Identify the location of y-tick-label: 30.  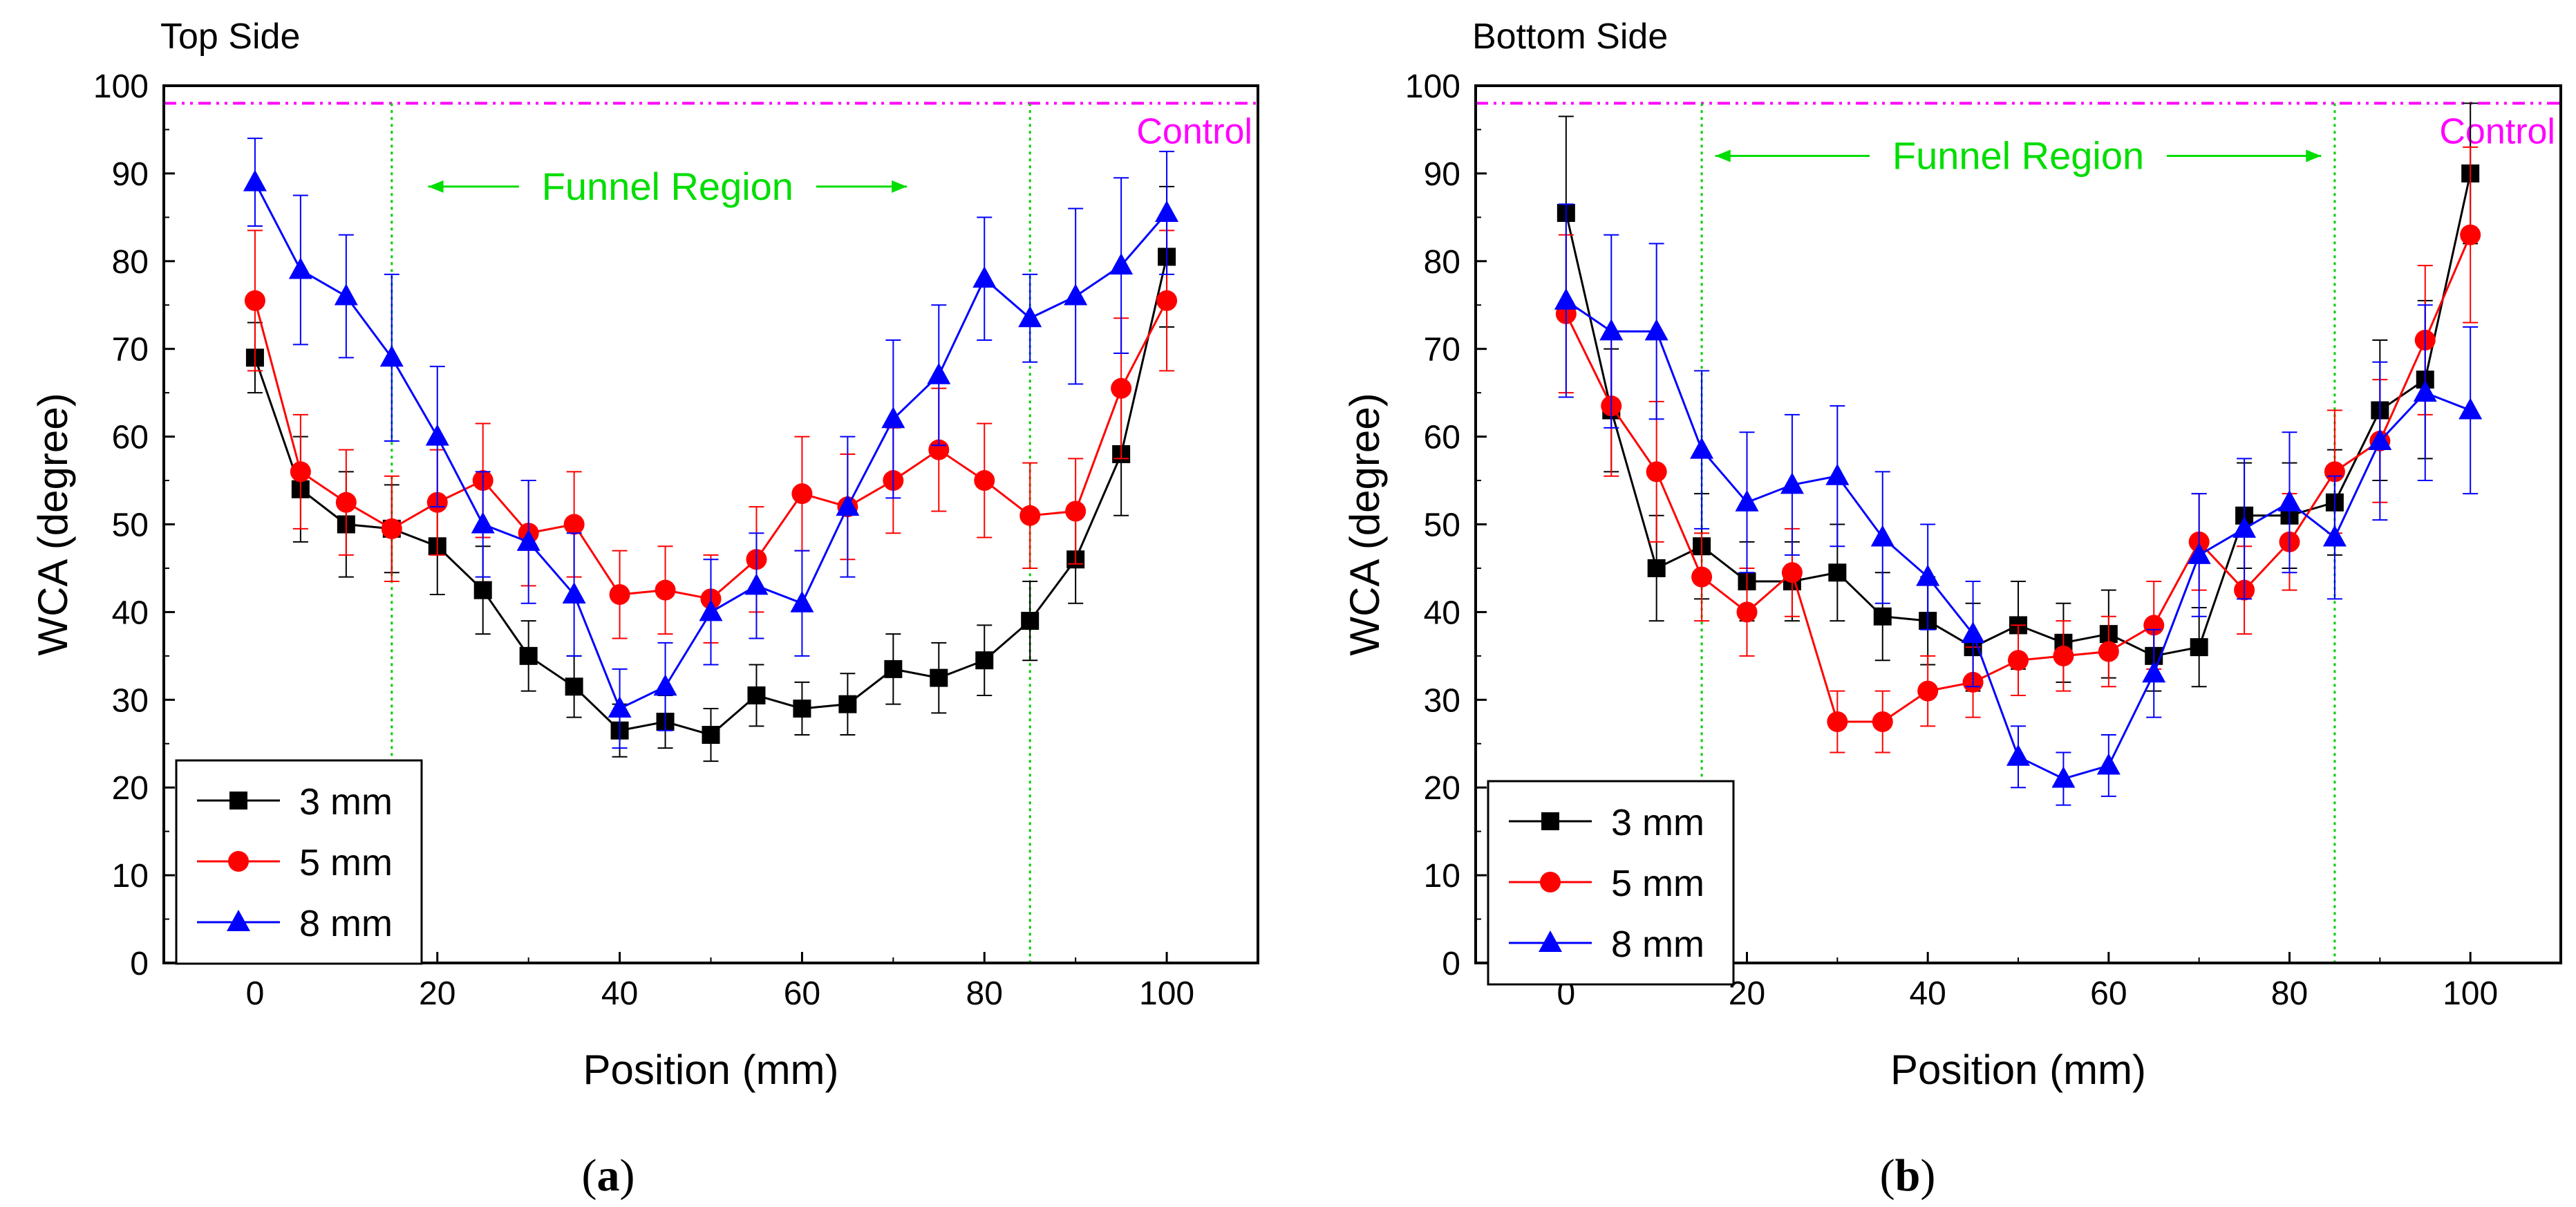
(130, 700).